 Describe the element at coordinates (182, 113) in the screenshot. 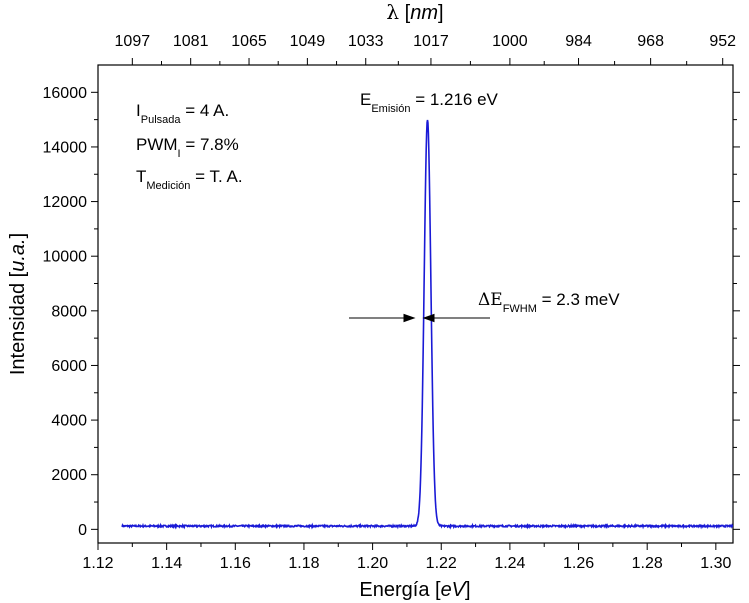

I see `annotation-current: IPulsada = 4 A.` at that location.